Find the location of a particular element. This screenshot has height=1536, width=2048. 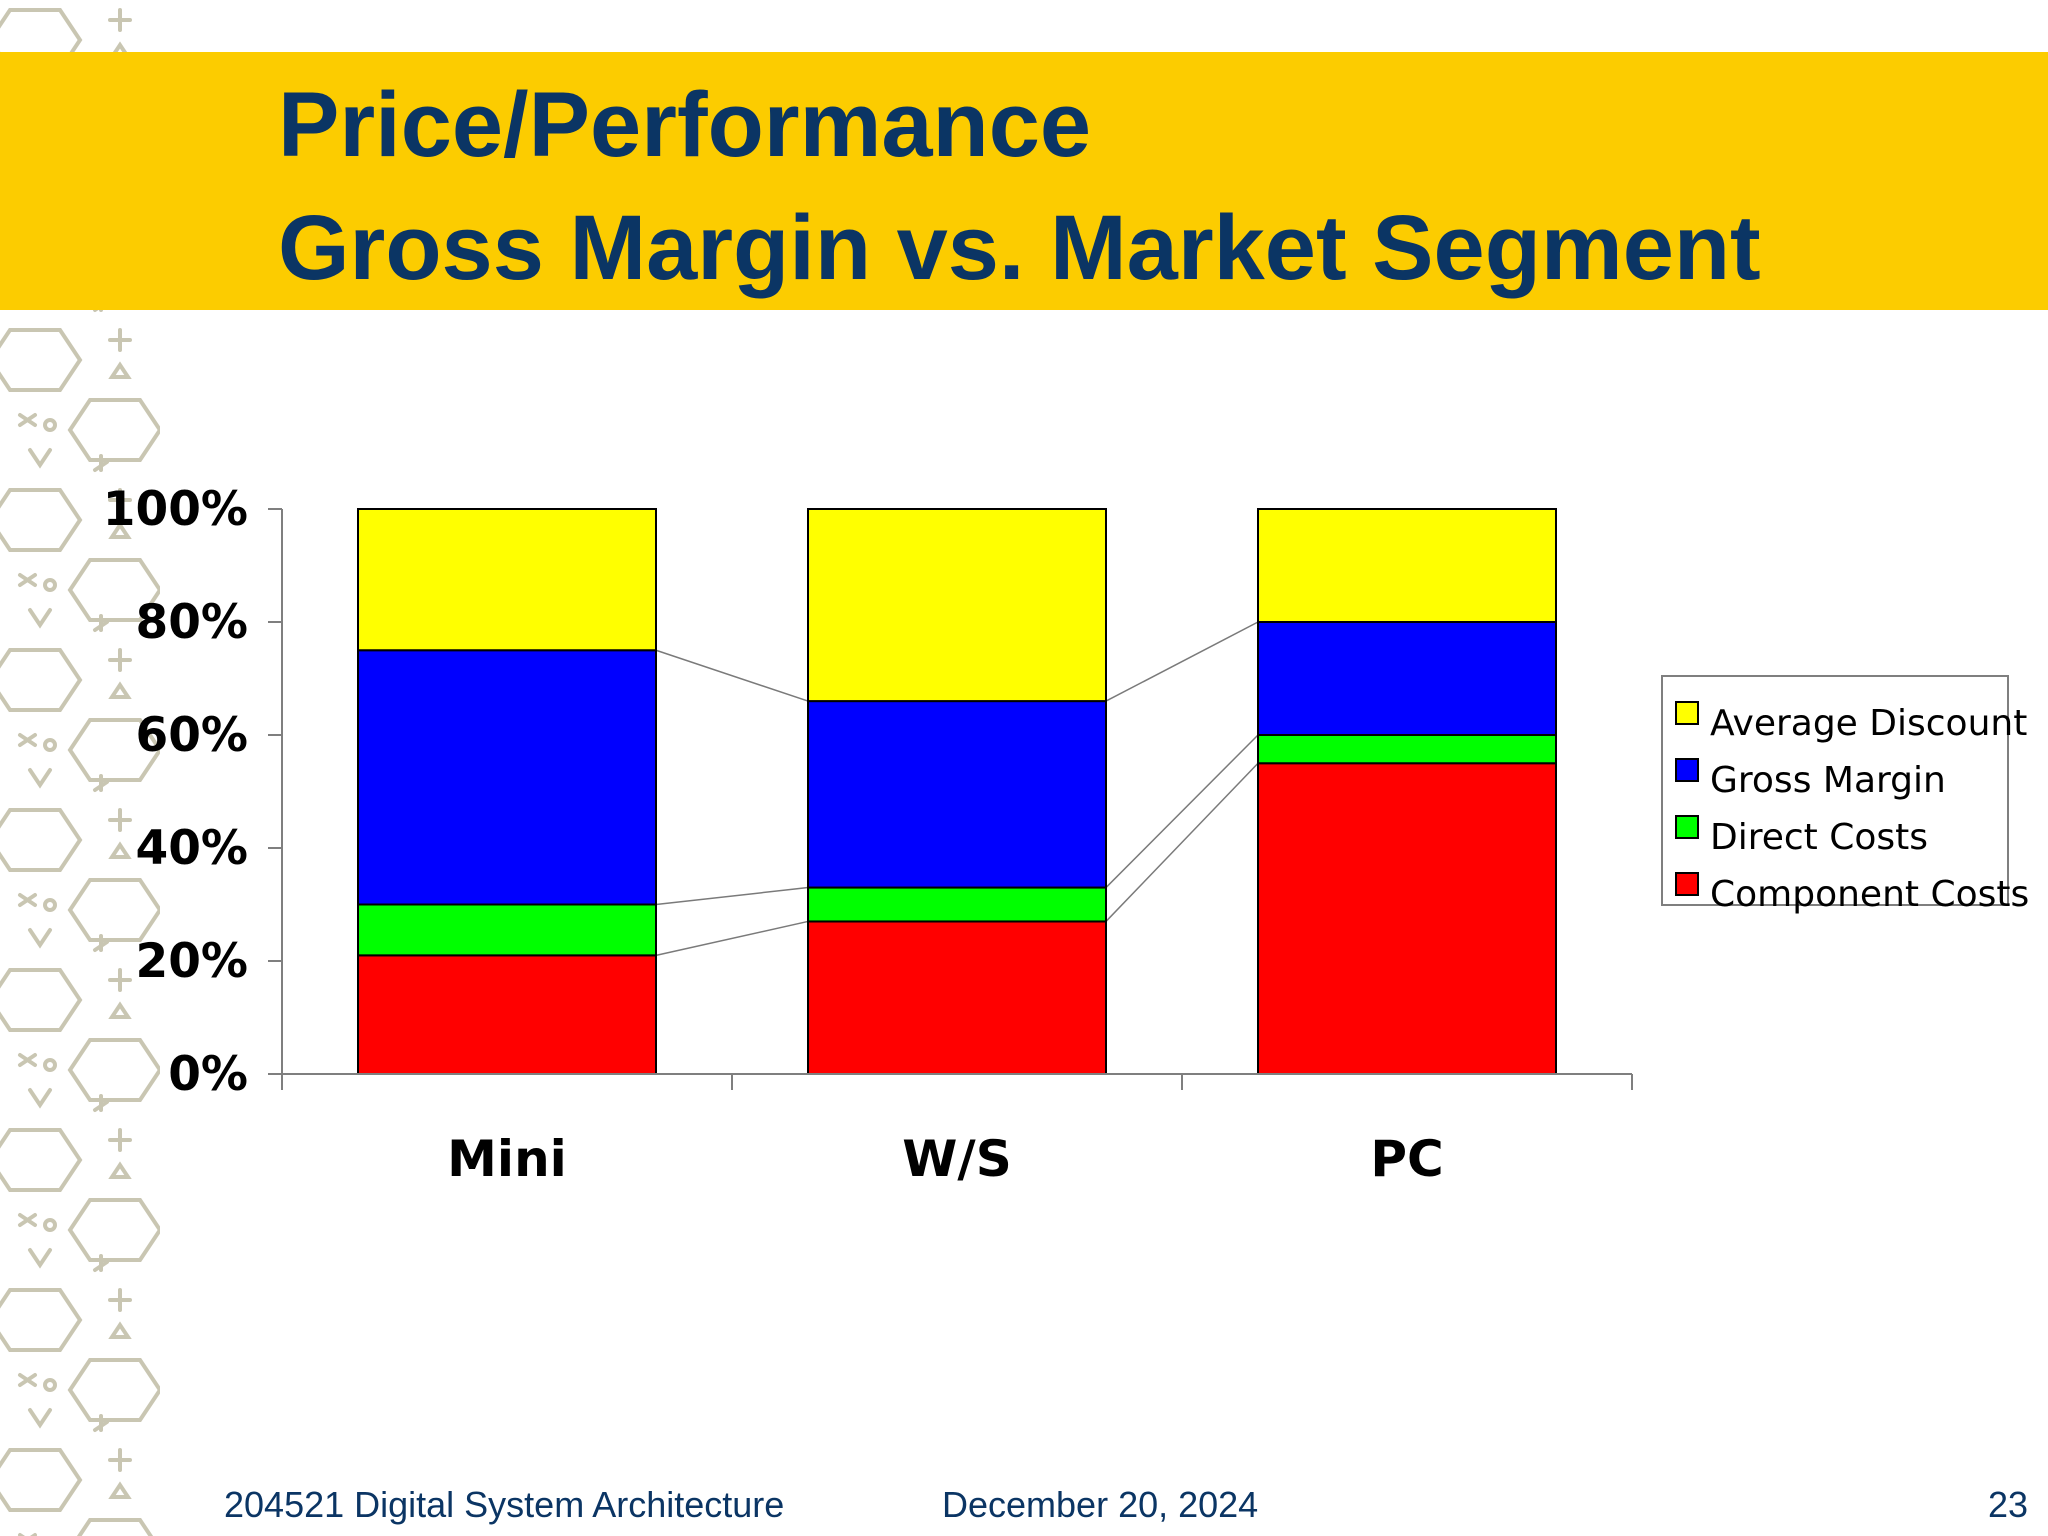

y-tick-label: 40% is located at coordinates (192, 848).